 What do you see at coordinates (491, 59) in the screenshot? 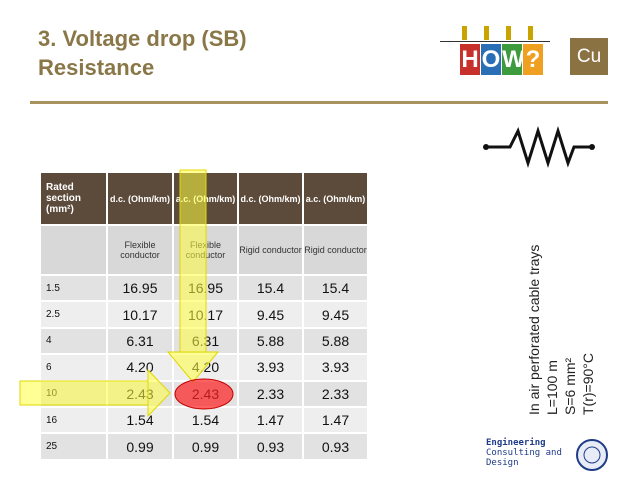
I see `logo-letter: O` at bounding box center [491, 59].